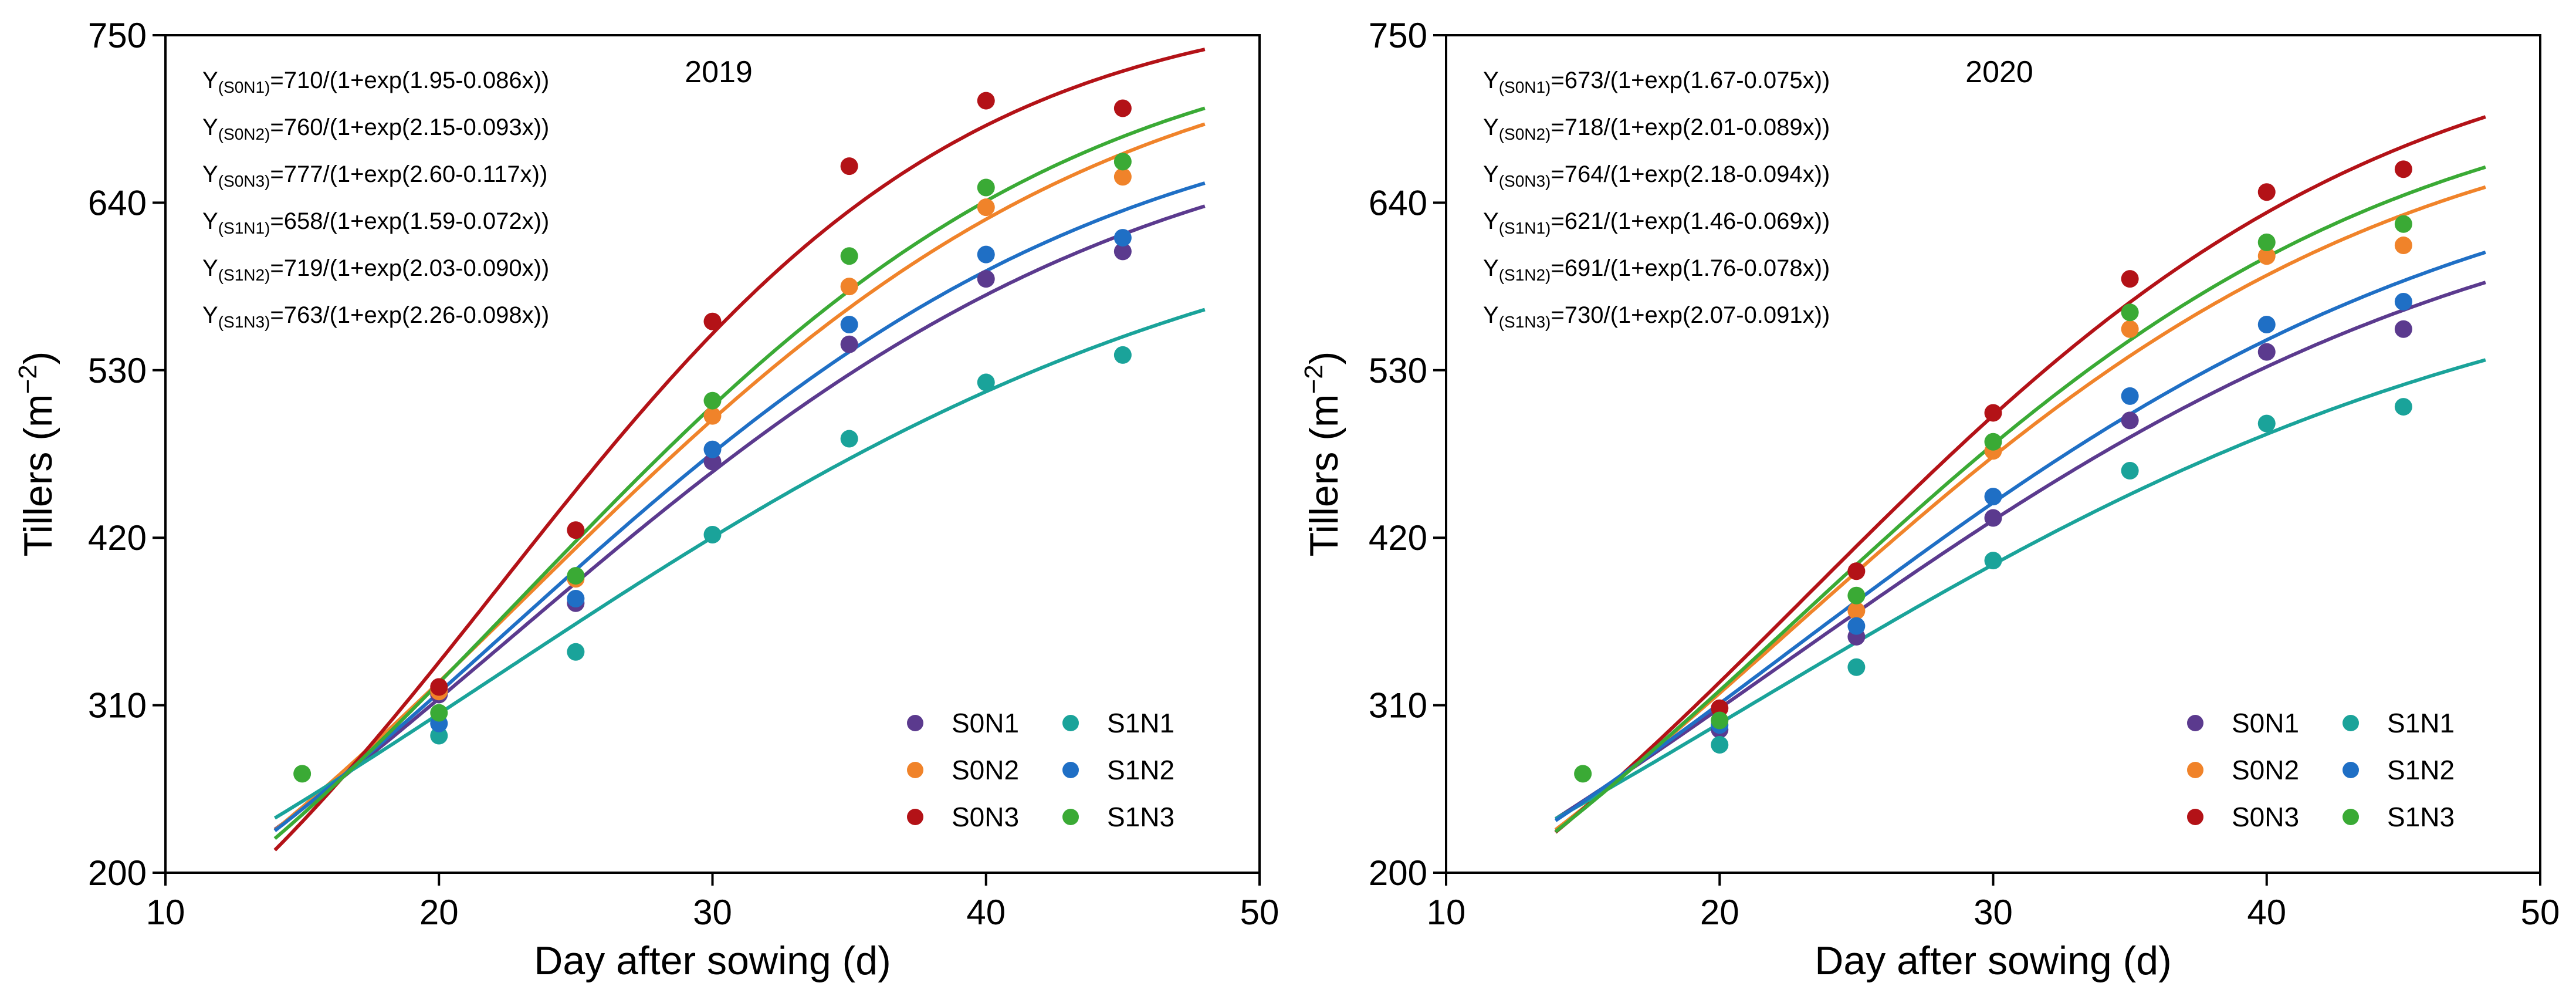 This screenshot has width=2576, height=1003. What do you see at coordinates (1656, 223) in the screenshot?
I see `model-equation: Y(S1N1)=621/(1+exp(1.46-0.069x))` at bounding box center [1656, 223].